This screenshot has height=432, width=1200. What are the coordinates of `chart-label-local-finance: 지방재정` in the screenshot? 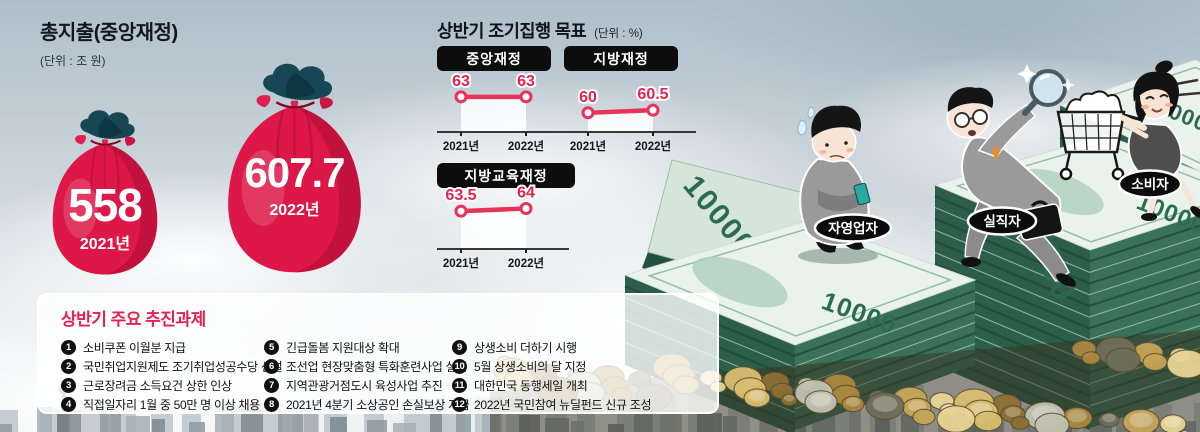 It's located at (621, 58).